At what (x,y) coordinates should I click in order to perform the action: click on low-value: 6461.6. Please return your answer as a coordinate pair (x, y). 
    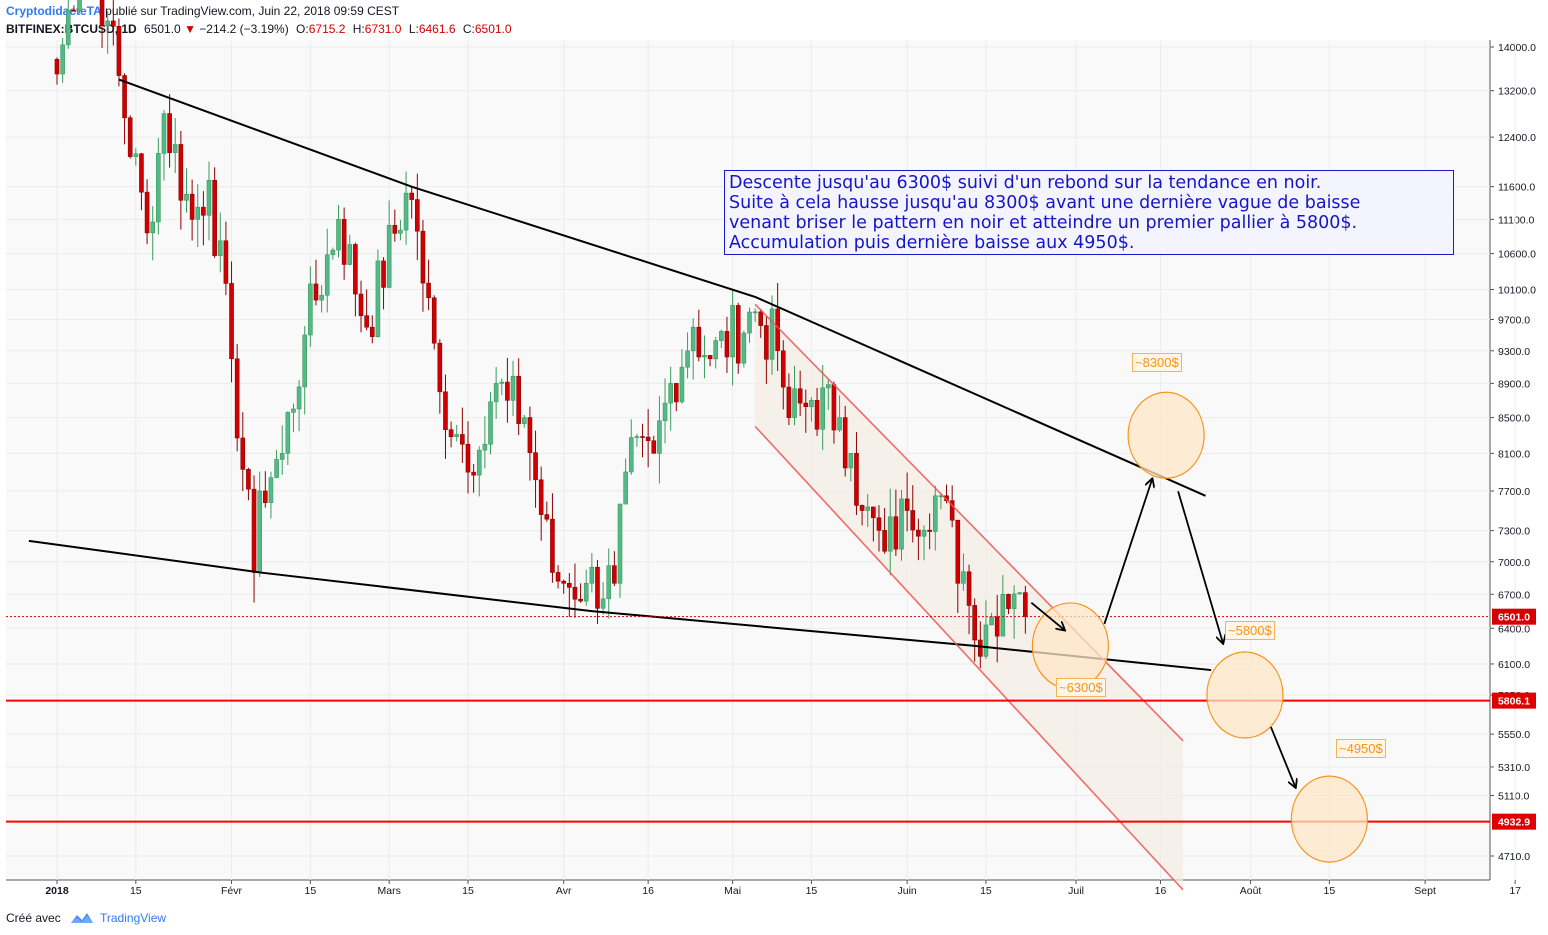
    Looking at the image, I should click on (437, 29).